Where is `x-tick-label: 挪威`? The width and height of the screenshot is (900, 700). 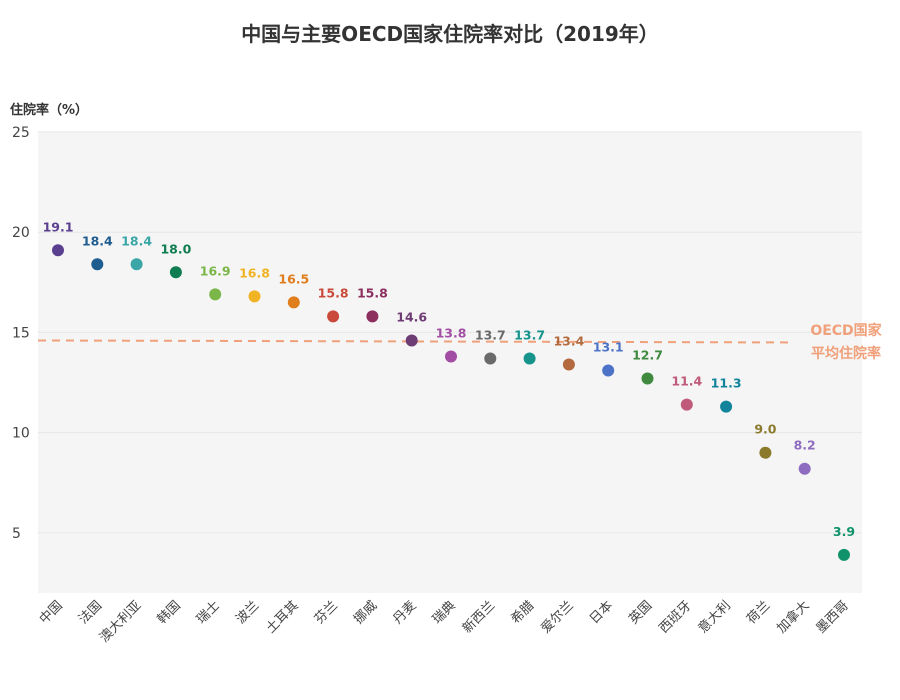
x-tick-label: 挪威 is located at coordinates (365, 612).